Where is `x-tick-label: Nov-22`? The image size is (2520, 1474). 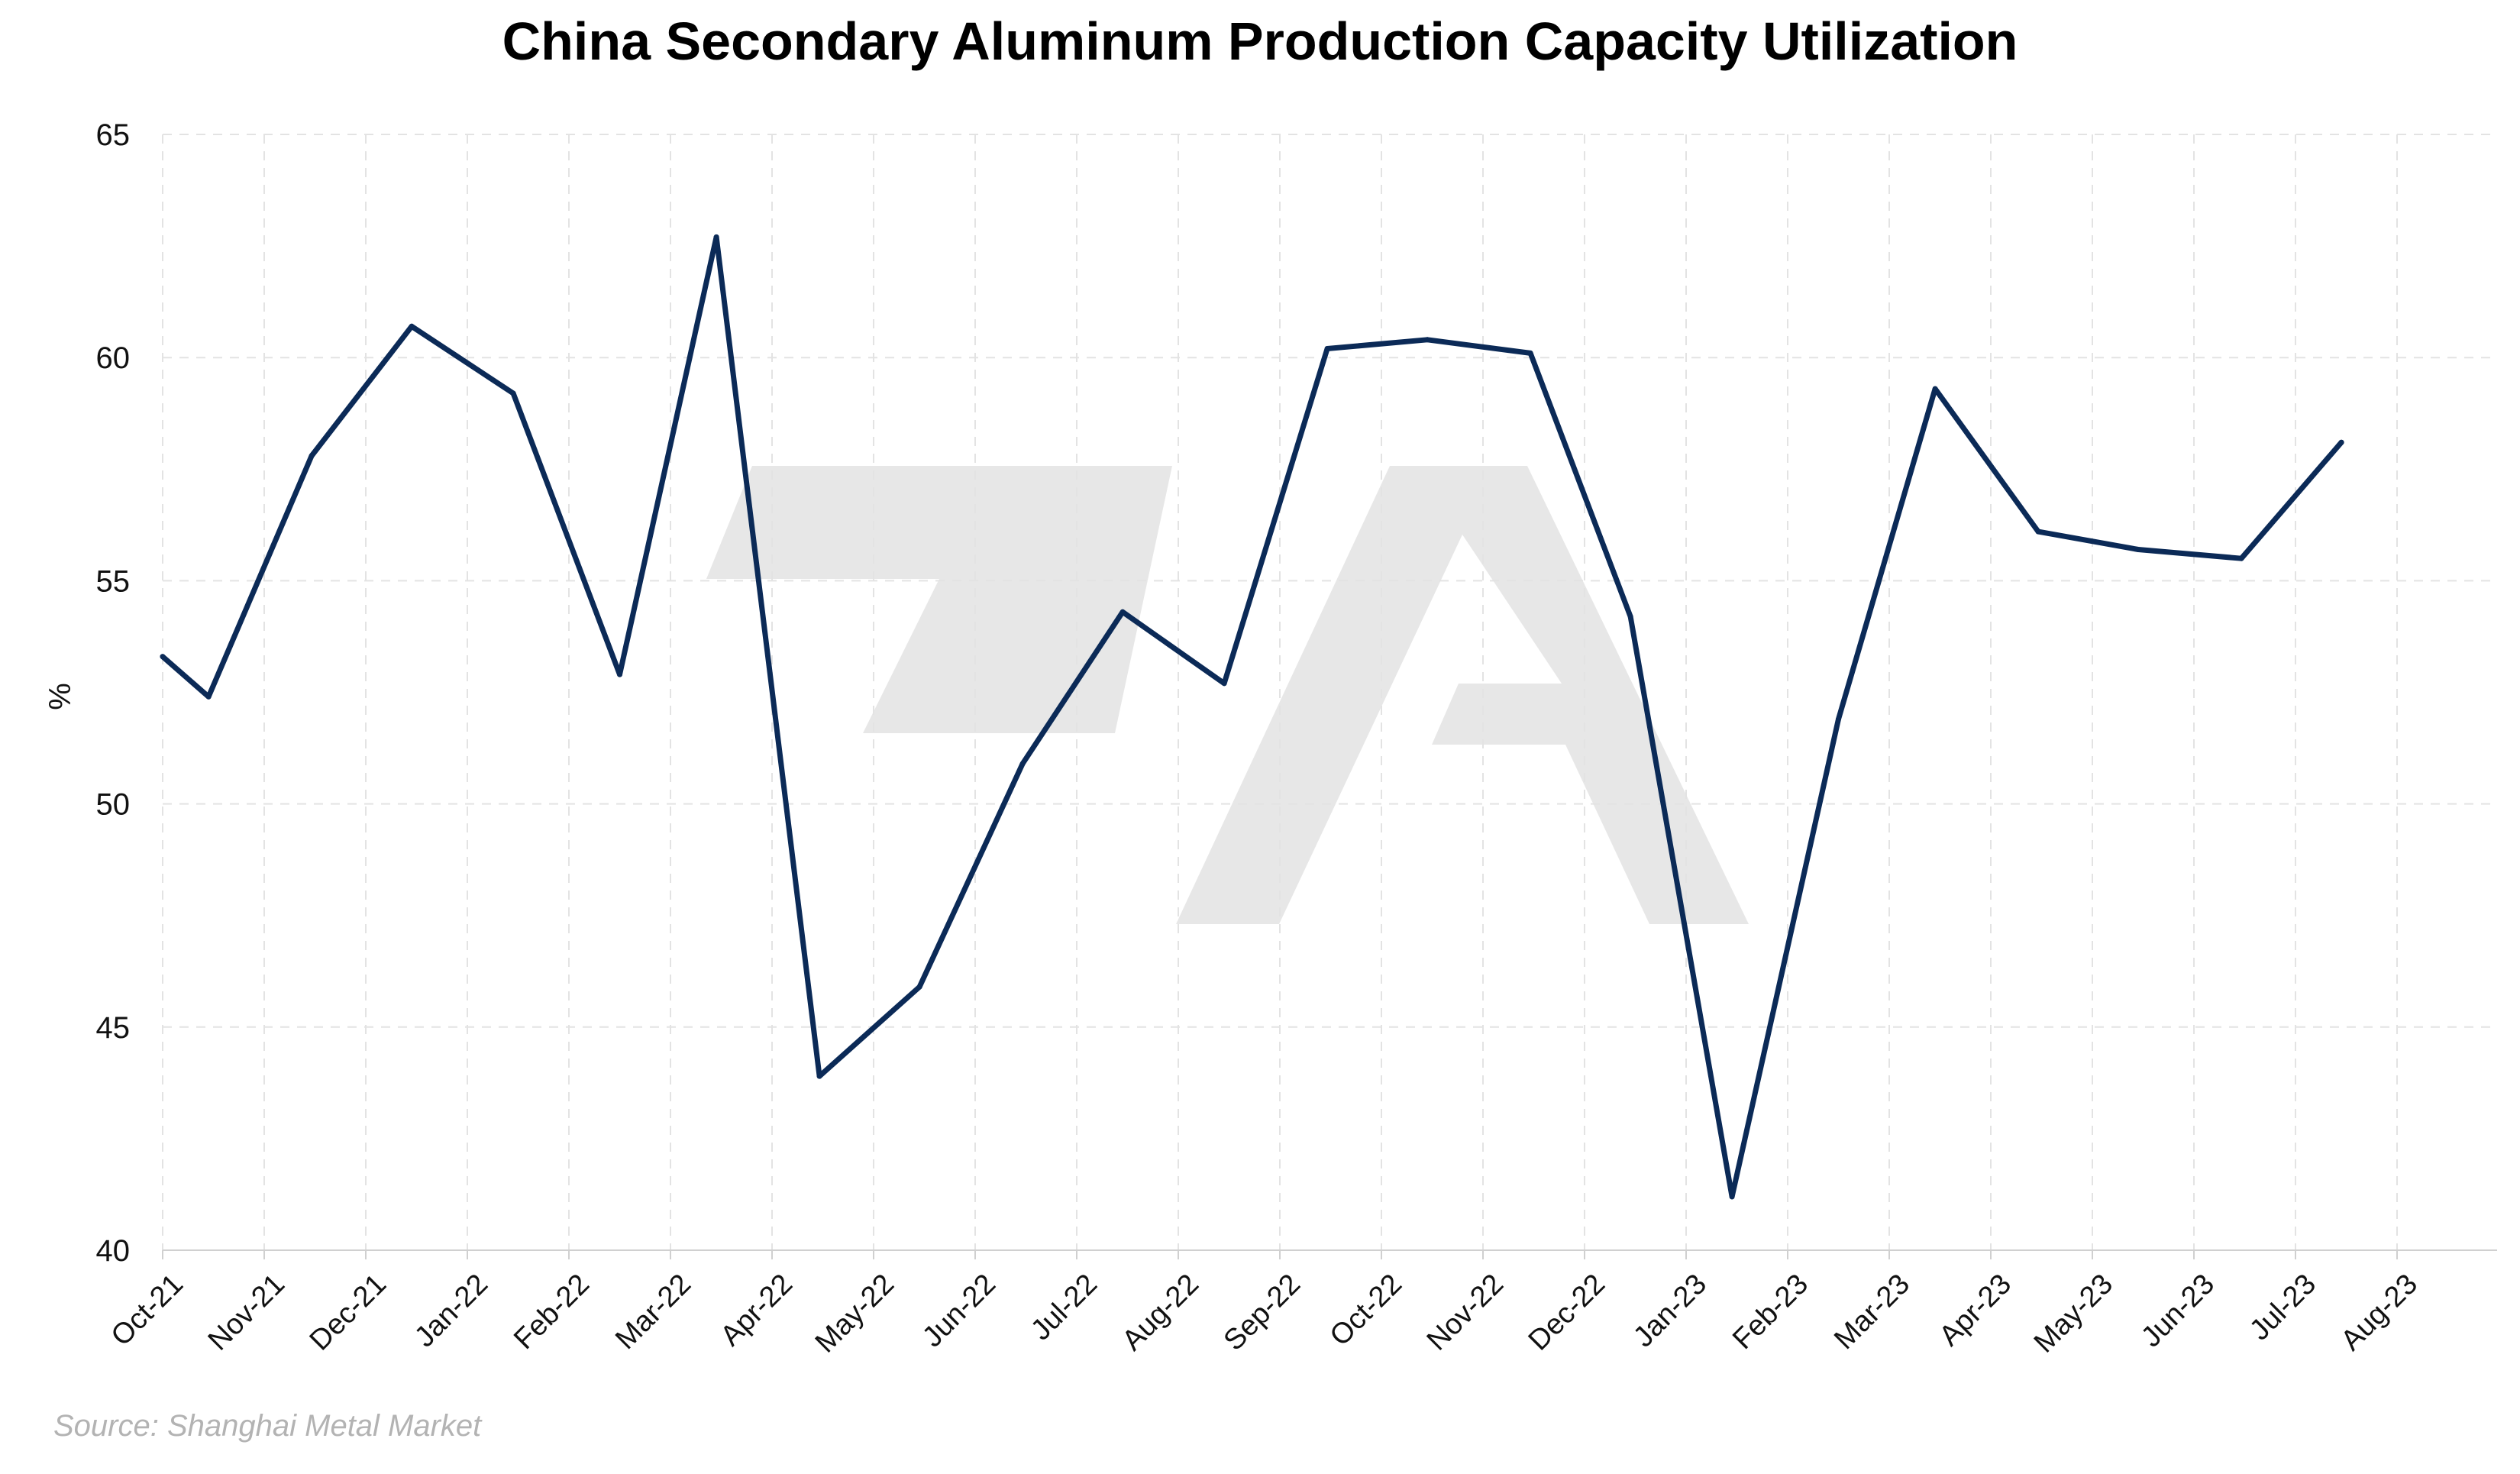
x-tick-label: Nov-22 is located at coordinates (1465, 1312).